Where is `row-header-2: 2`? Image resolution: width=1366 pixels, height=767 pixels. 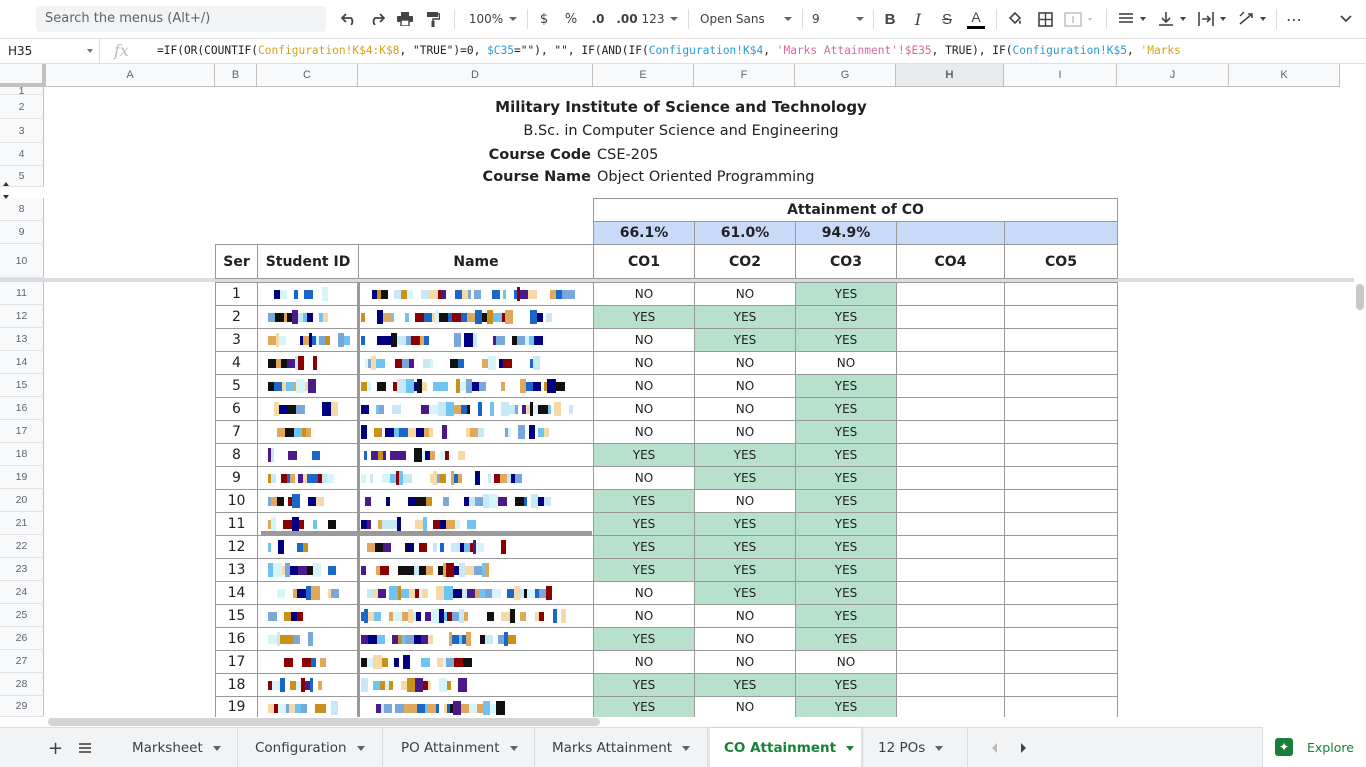
row-header-2: 2 is located at coordinates (22, 107).